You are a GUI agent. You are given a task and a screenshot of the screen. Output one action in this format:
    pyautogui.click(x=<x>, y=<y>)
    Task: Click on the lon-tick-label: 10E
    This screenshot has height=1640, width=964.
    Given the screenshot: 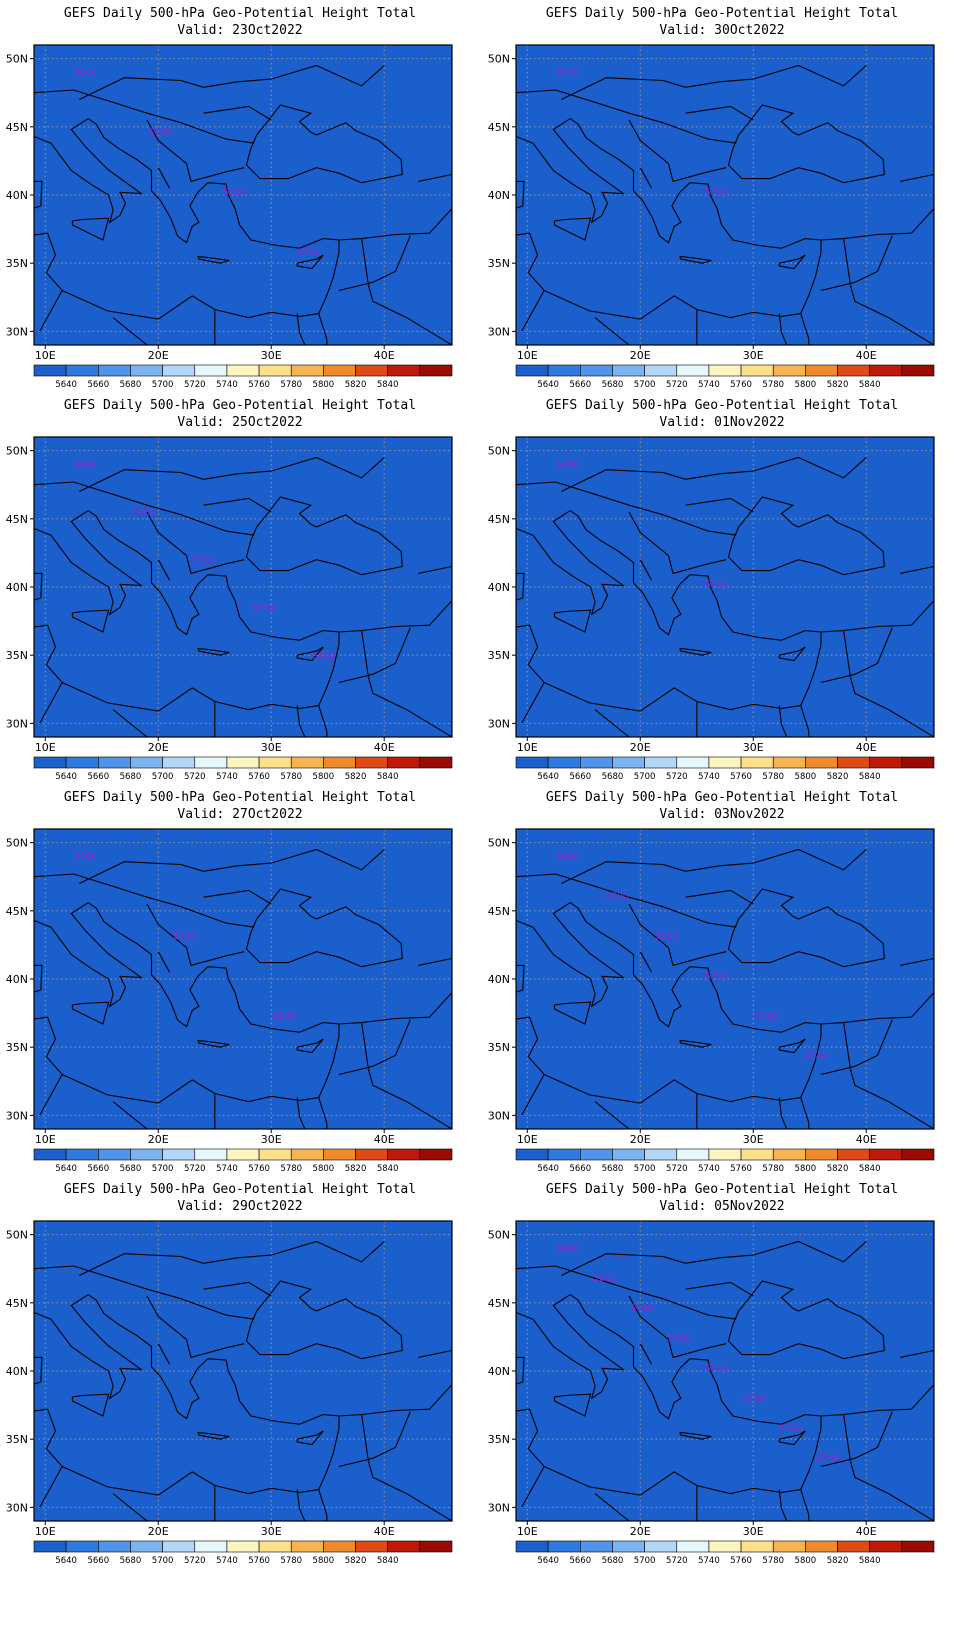 What is the action you would take?
    pyautogui.click(x=45, y=1139)
    